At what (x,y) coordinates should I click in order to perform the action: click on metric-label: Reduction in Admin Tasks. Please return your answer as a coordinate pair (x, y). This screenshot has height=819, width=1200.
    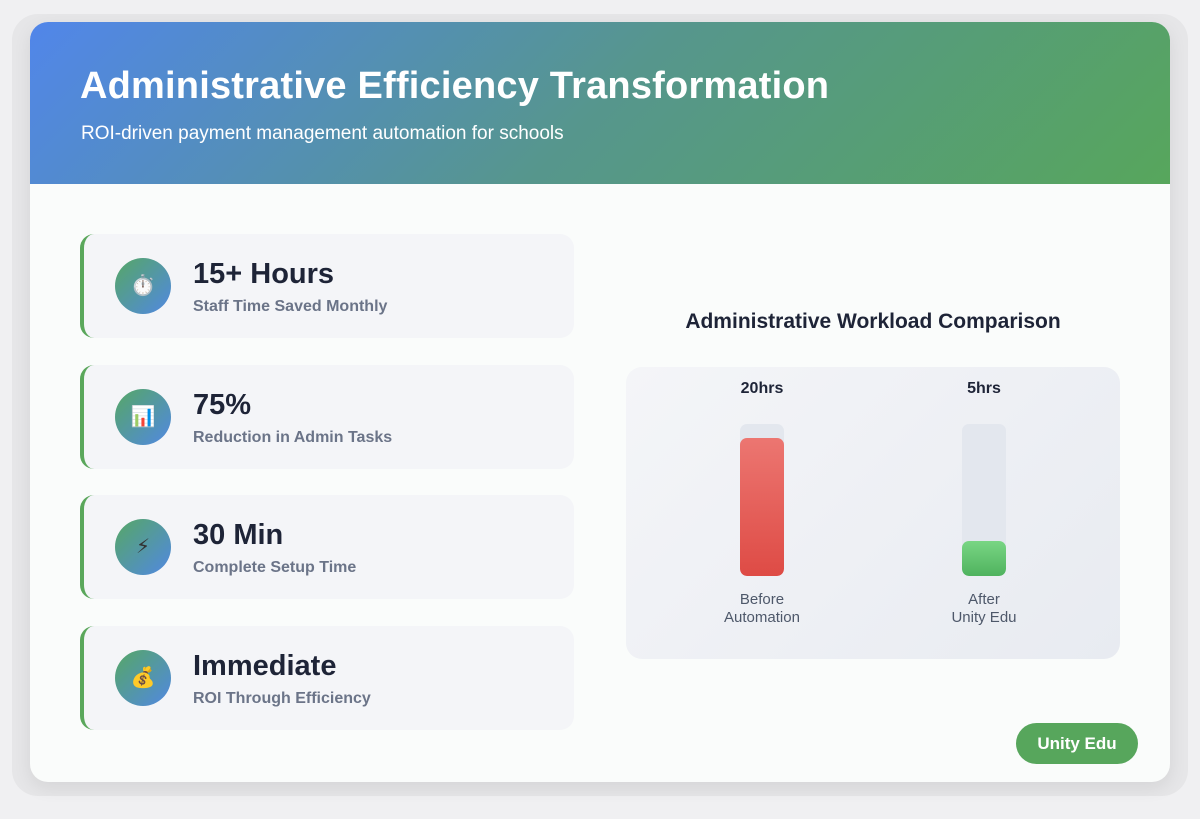
    Looking at the image, I should click on (293, 437).